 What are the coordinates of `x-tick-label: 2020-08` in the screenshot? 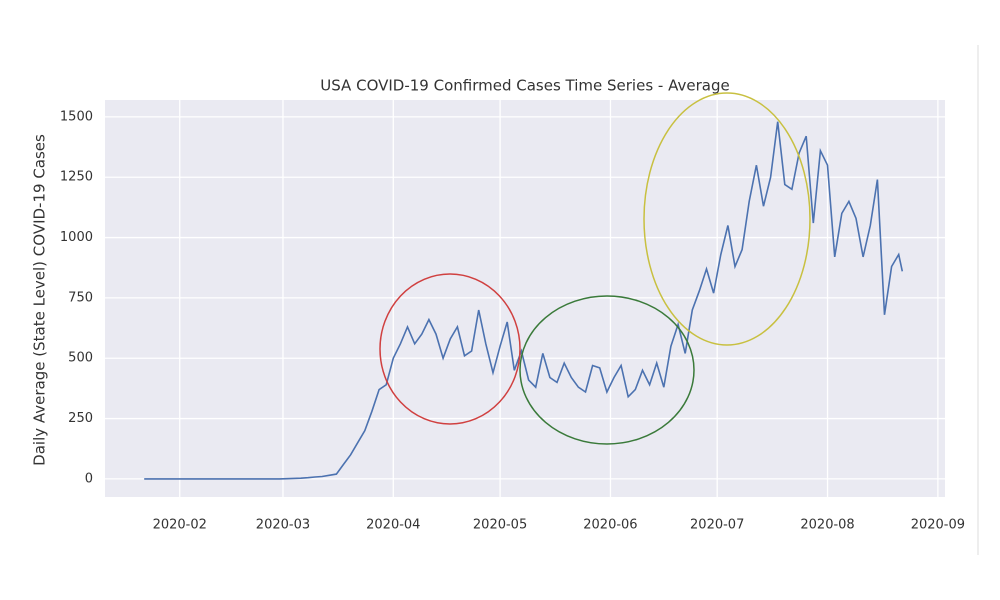 It's located at (827, 525).